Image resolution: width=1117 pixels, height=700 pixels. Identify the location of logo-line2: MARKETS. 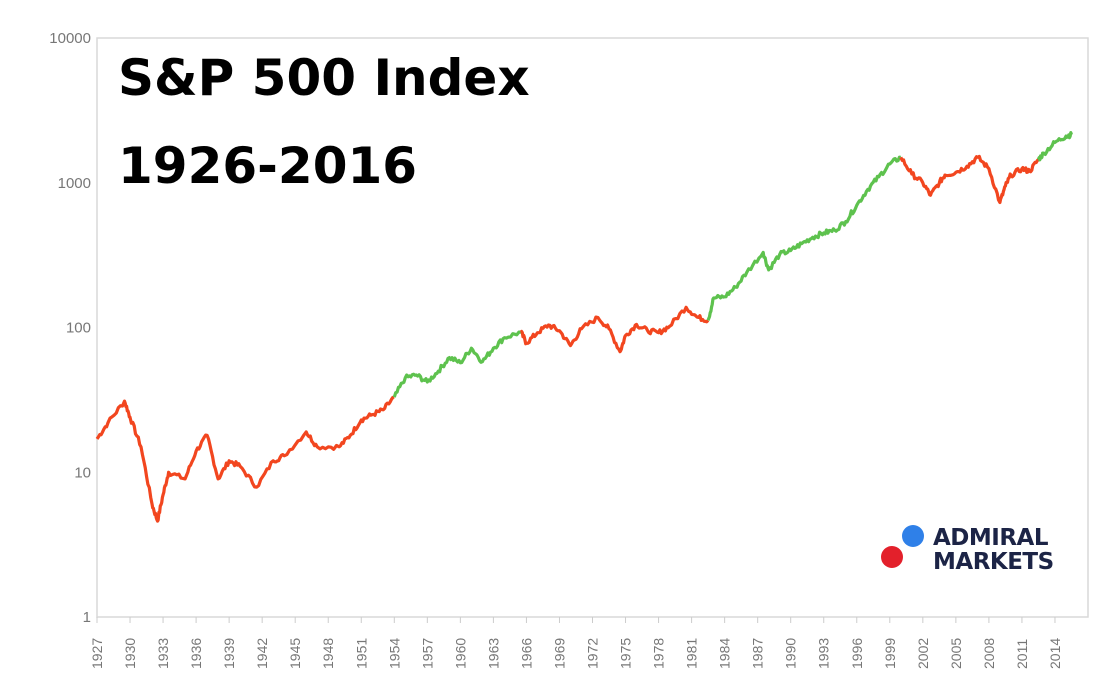
(993, 562).